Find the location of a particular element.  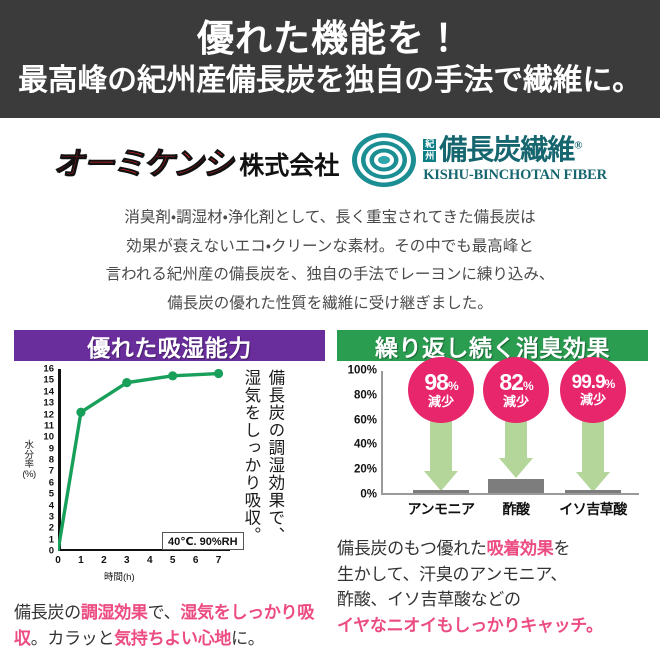

intro-line-2: 効果が衰えないエコ・クリーンな素材。その中でも最高峰と is located at coordinates (330, 246).